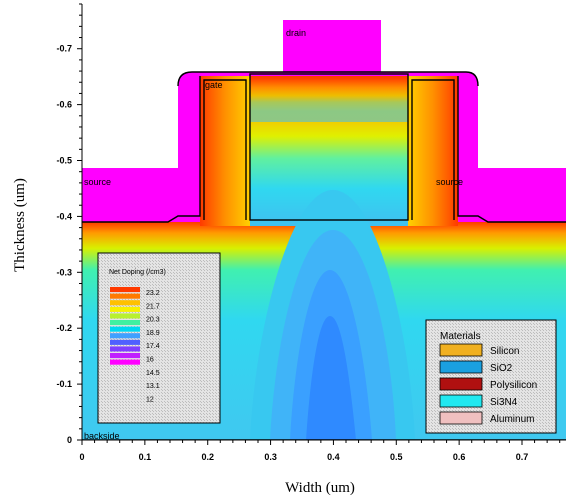 The width and height of the screenshot is (566, 503). Describe the element at coordinates (64, 49) in the screenshot. I see `y-tick-label: -0.7` at that location.